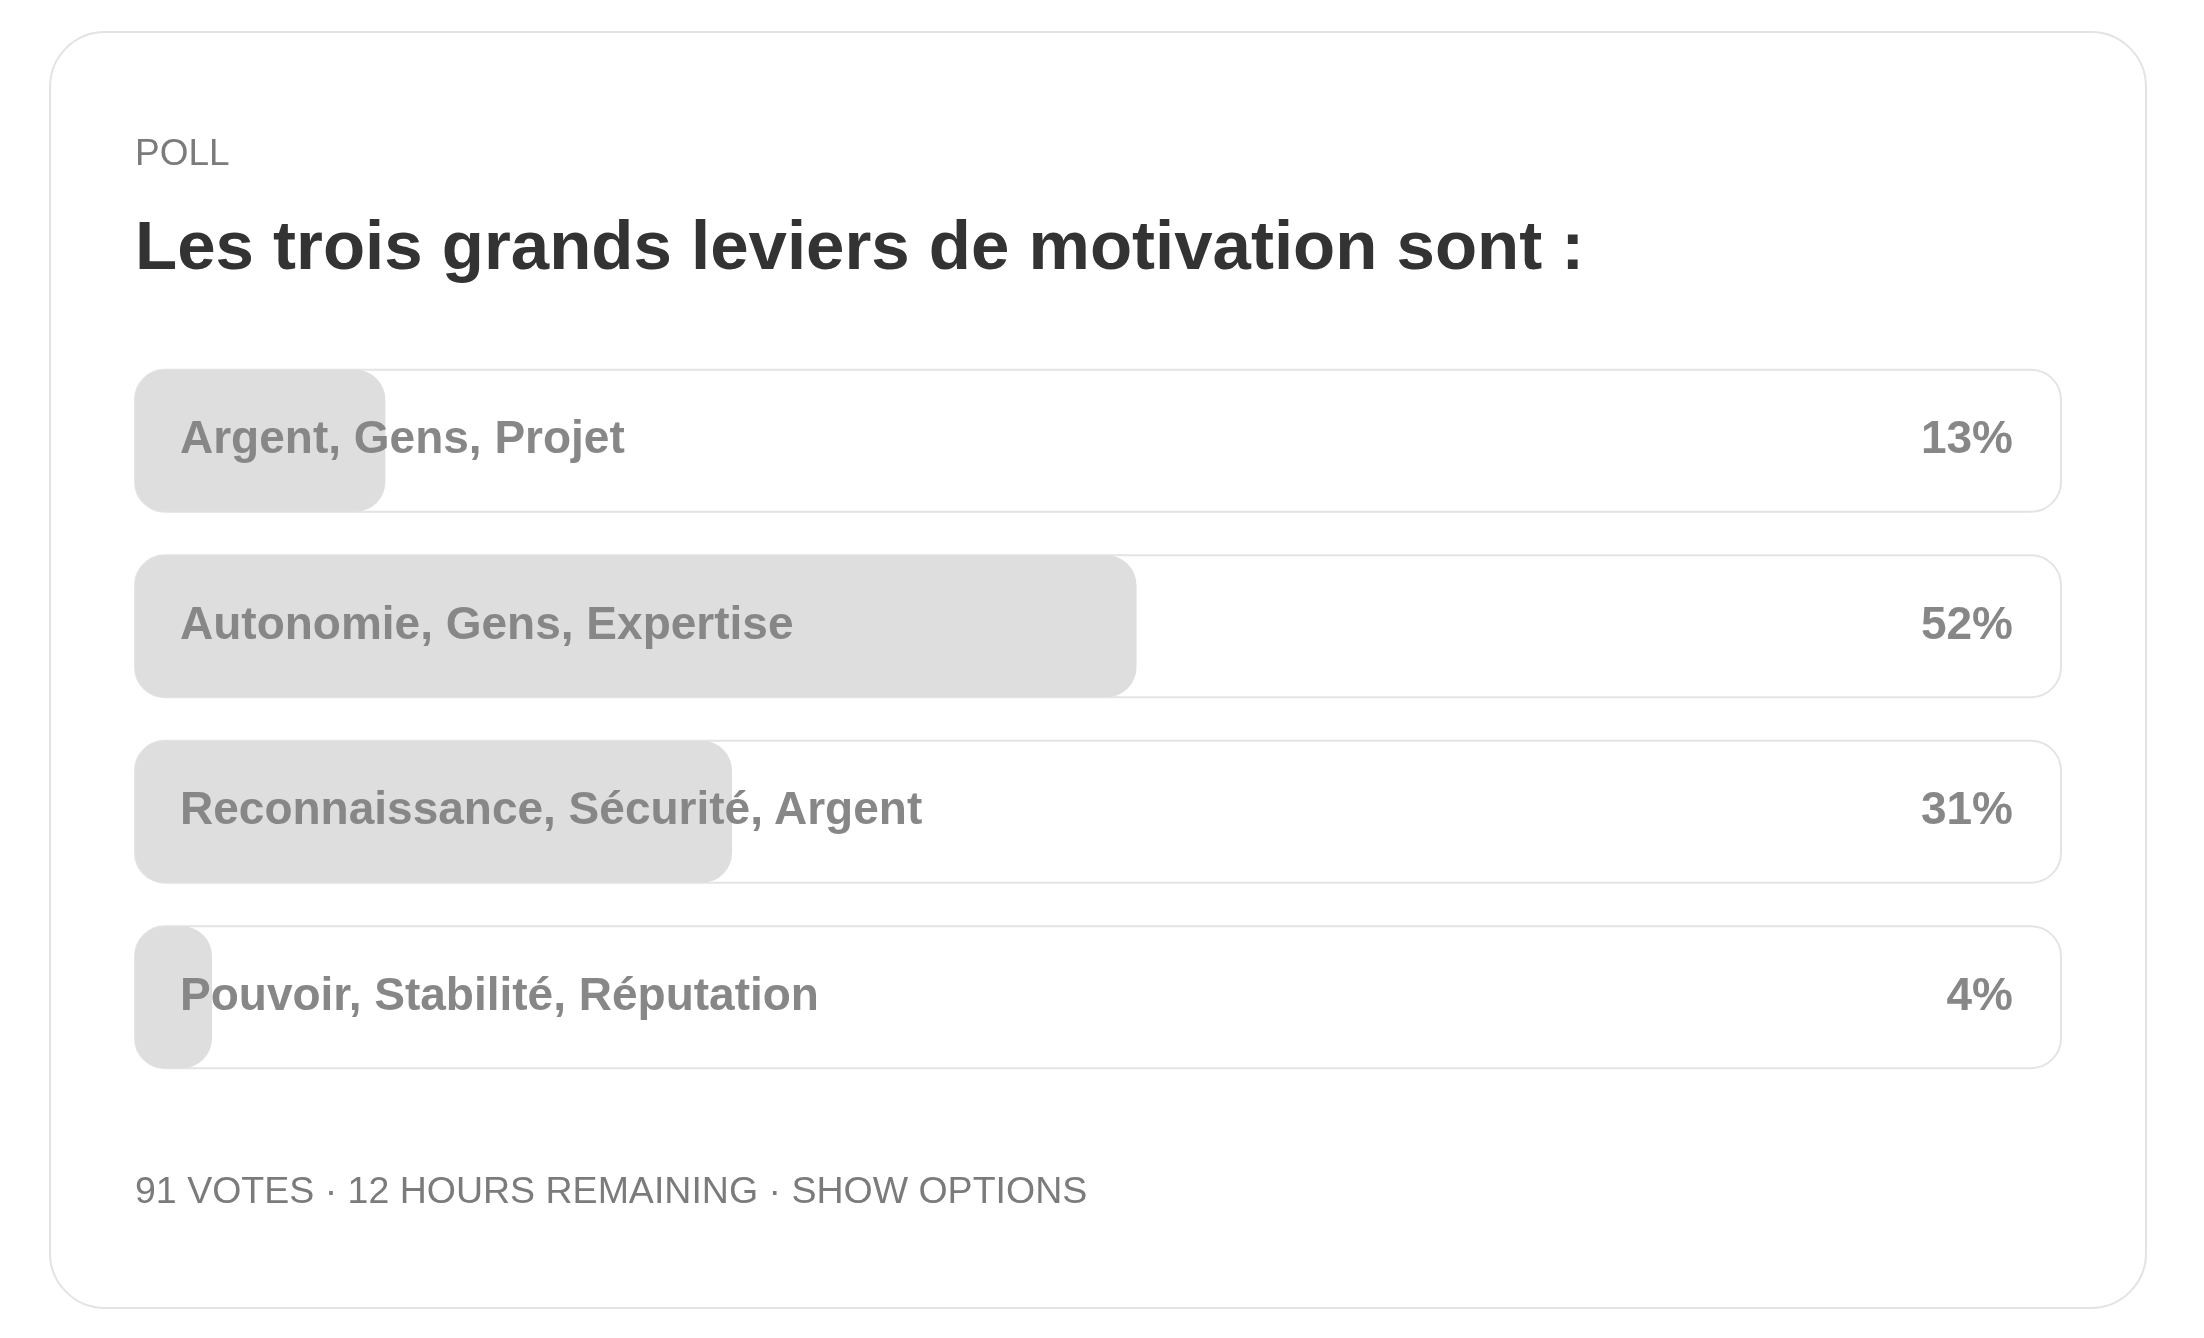 This screenshot has width=2204, height=1338. I want to click on y-tick-label: Autonomie, Gens, Expertise, so click(487, 622).